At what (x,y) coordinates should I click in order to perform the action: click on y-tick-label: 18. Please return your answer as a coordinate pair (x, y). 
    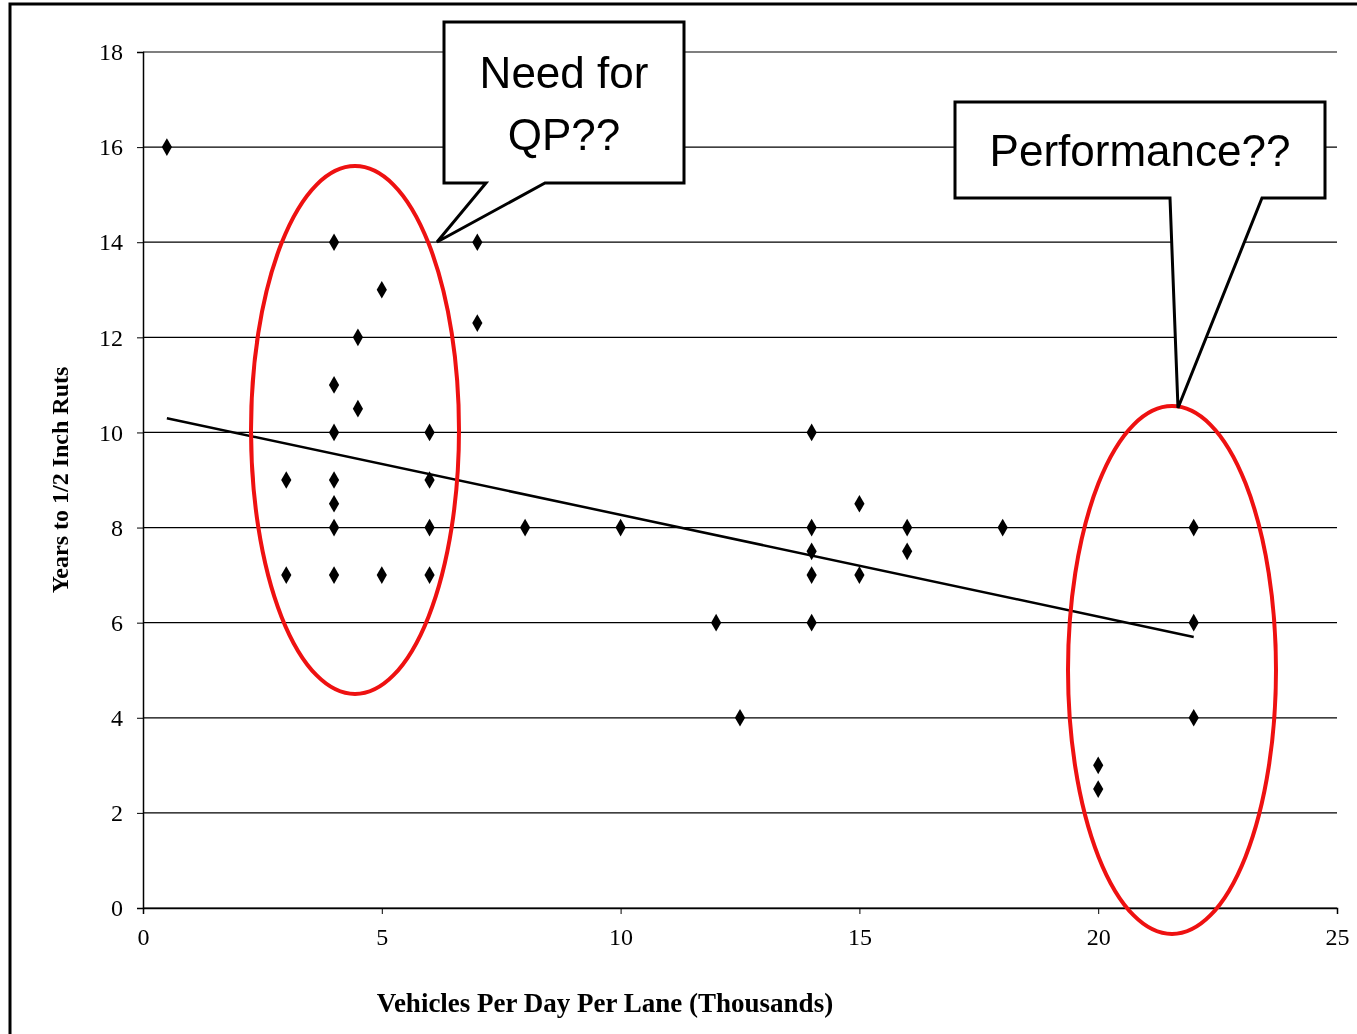
    Looking at the image, I should click on (111, 52).